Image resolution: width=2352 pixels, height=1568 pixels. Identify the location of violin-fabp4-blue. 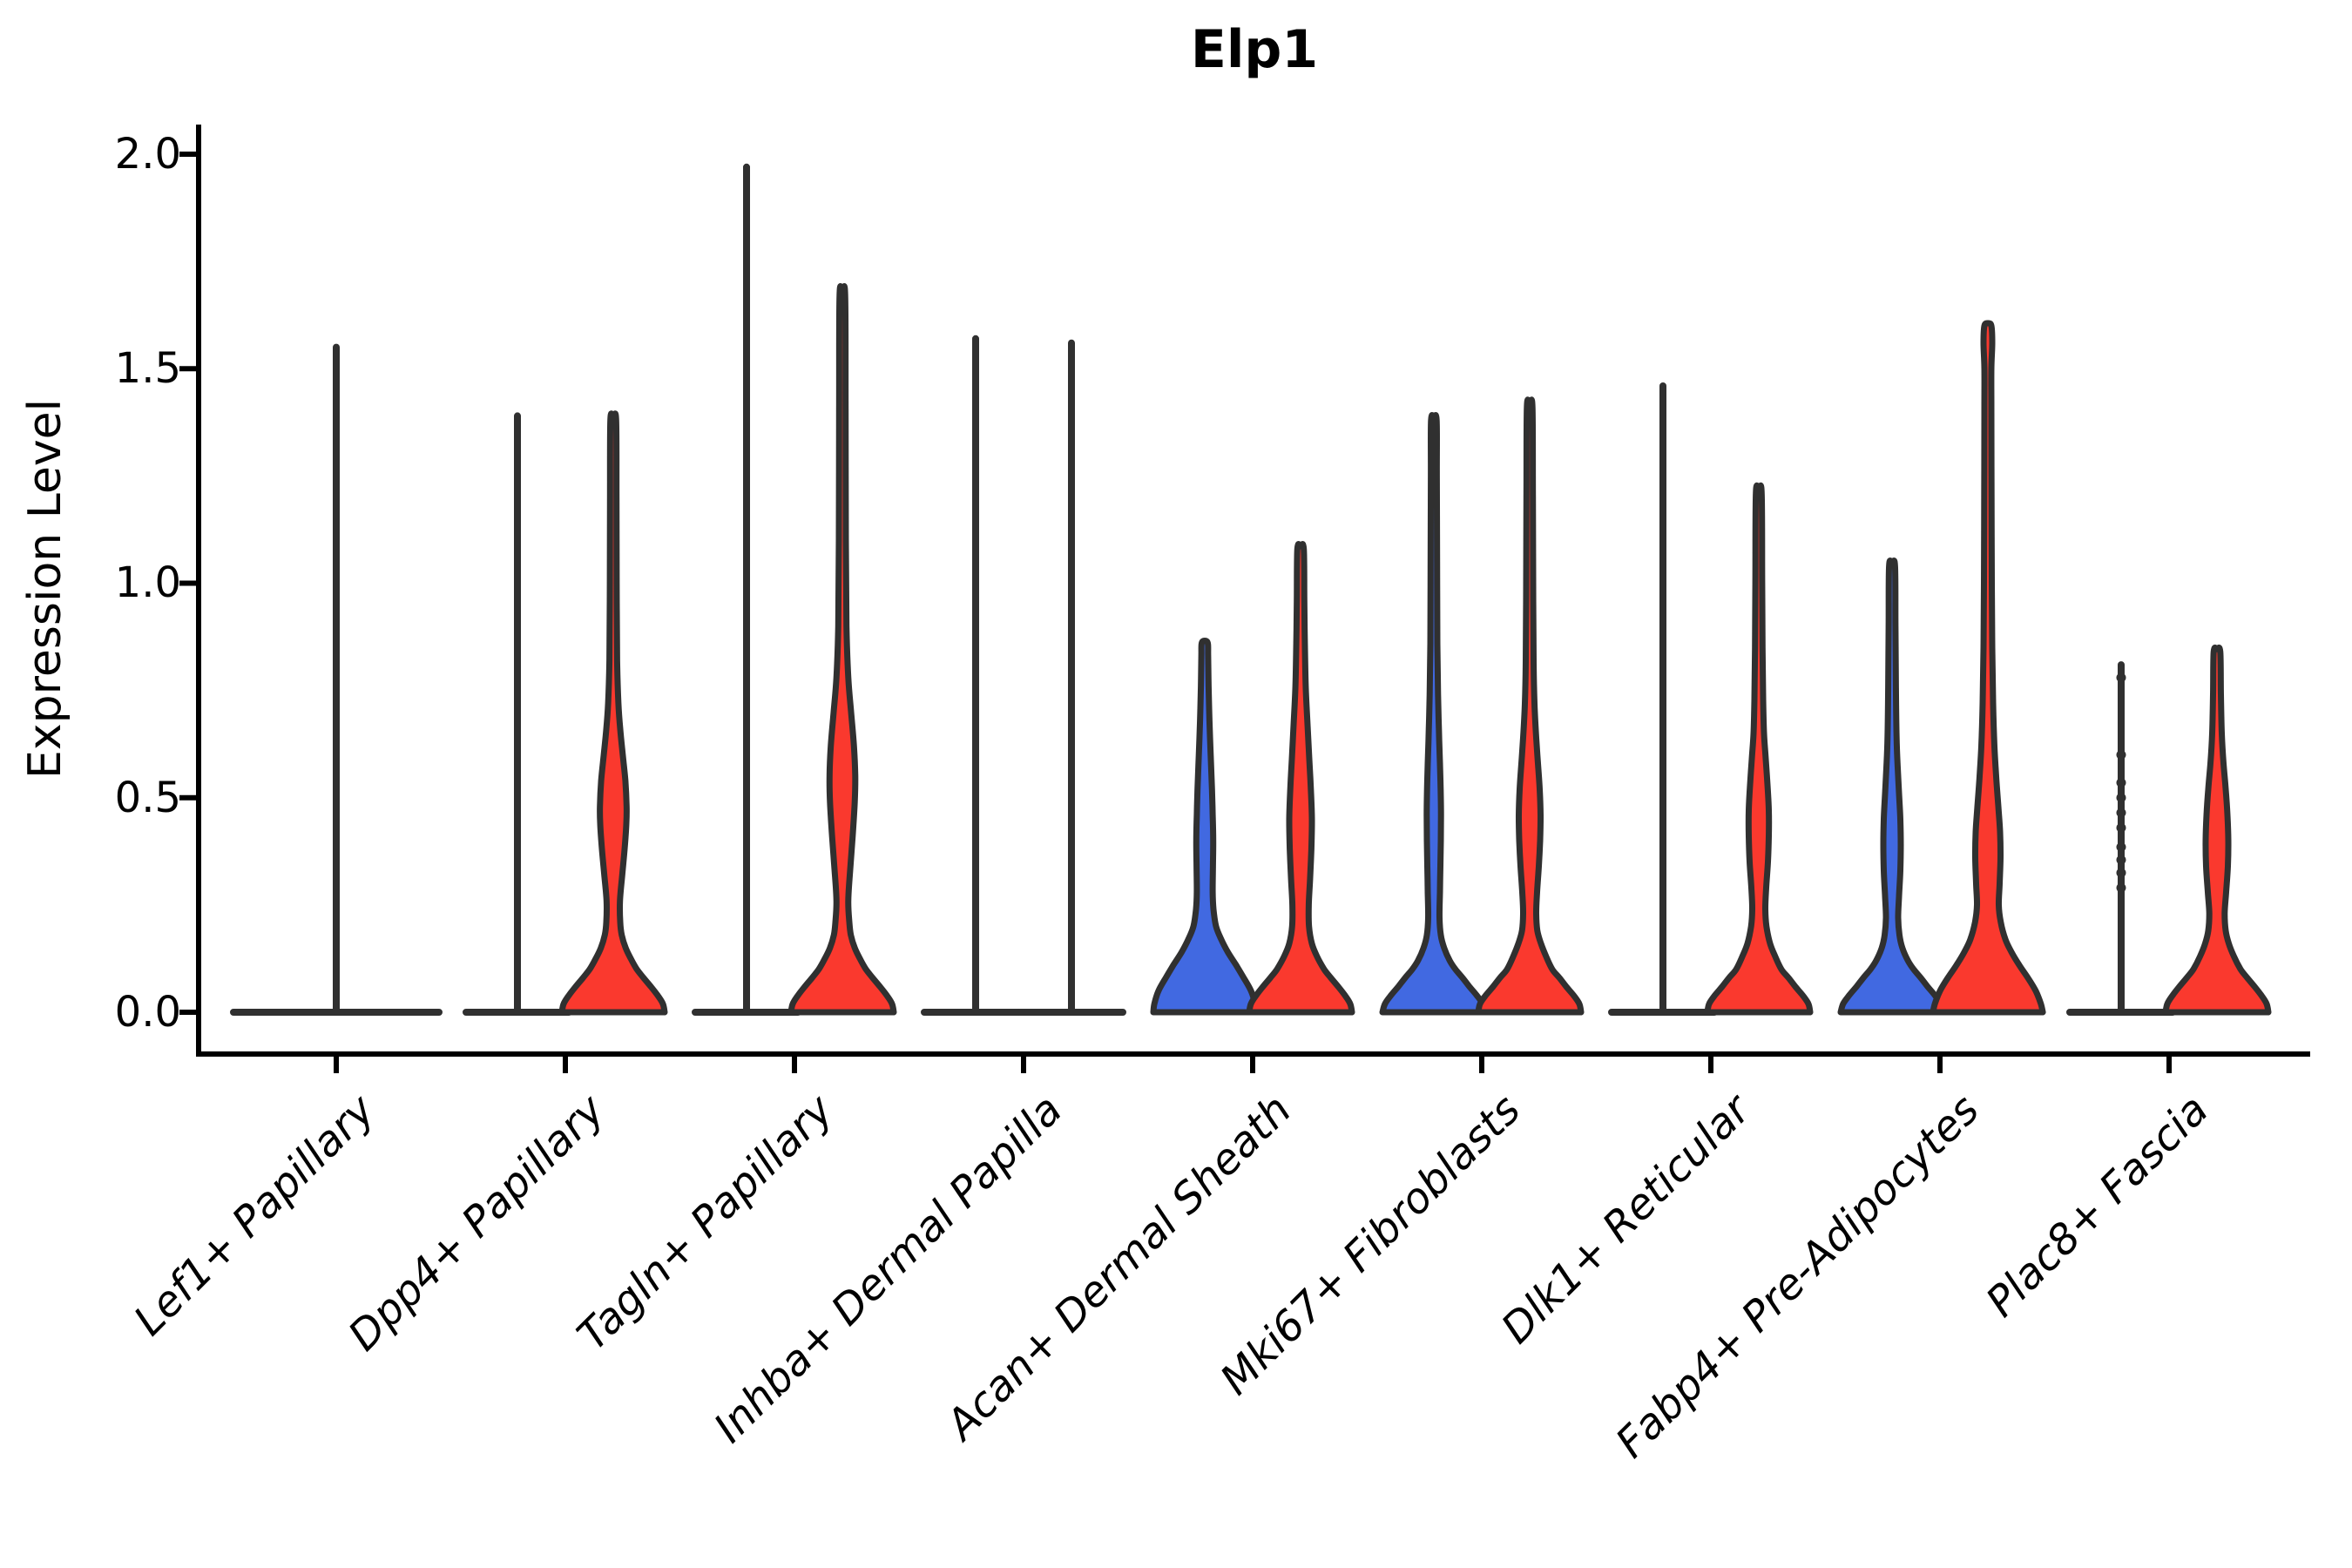
(1892, 787).